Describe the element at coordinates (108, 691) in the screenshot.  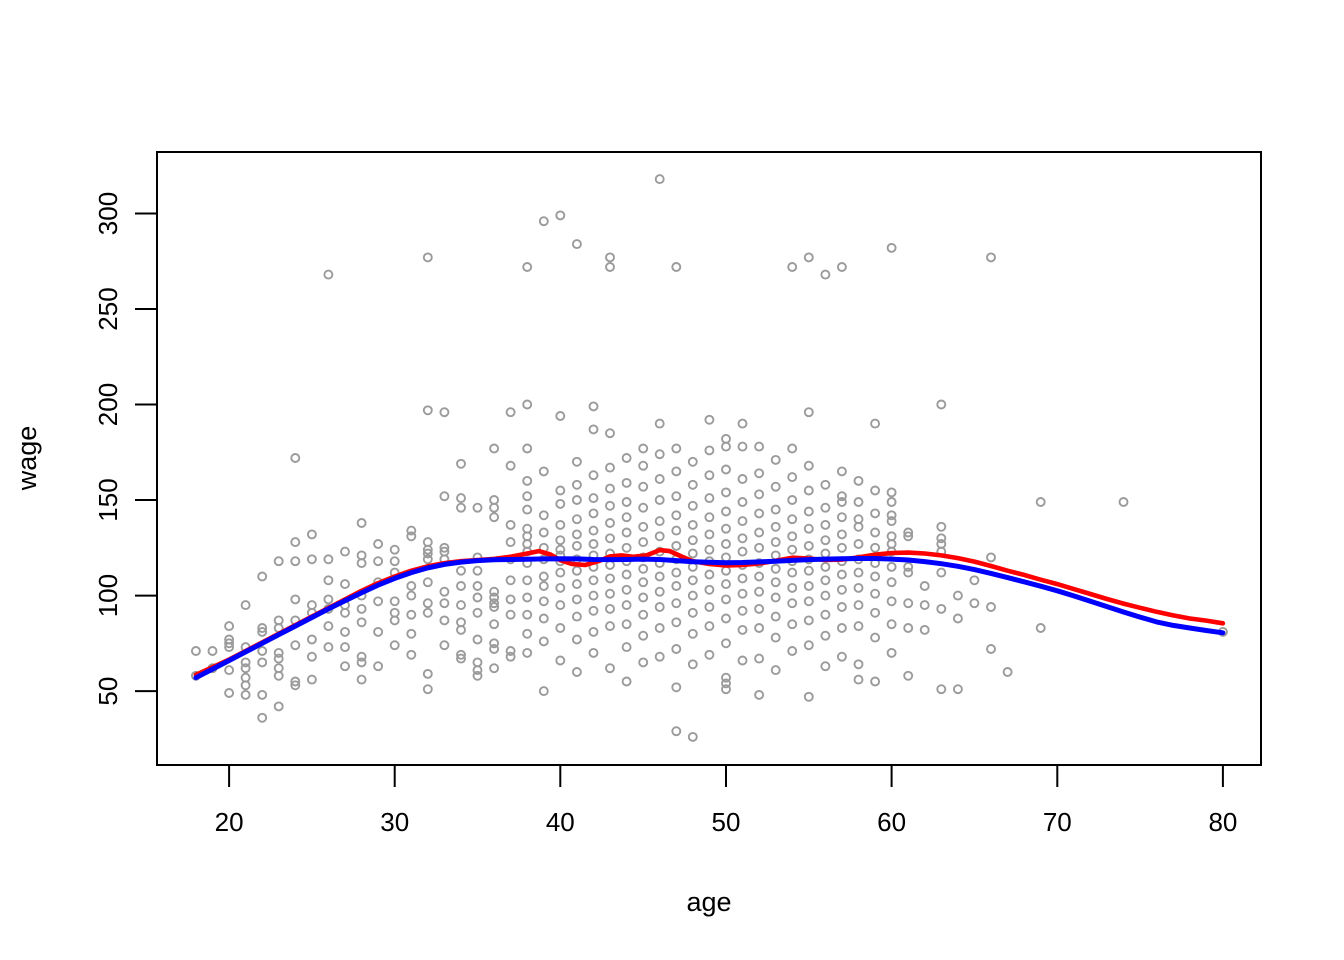
I see `y-tick-label: 50` at that location.